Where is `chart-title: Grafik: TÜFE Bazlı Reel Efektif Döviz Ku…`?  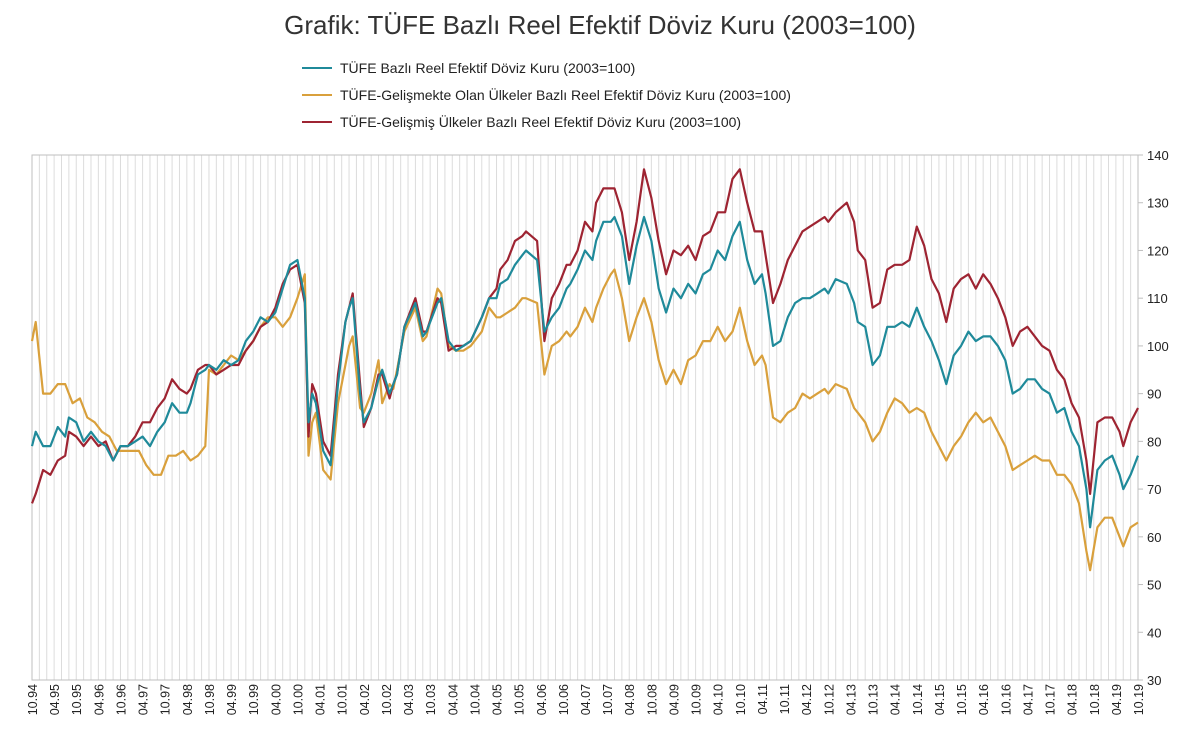 chart-title: Grafik: TÜFE Bazlı Reel Efektif Döviz Ku… is located at coordinates (600, 25).